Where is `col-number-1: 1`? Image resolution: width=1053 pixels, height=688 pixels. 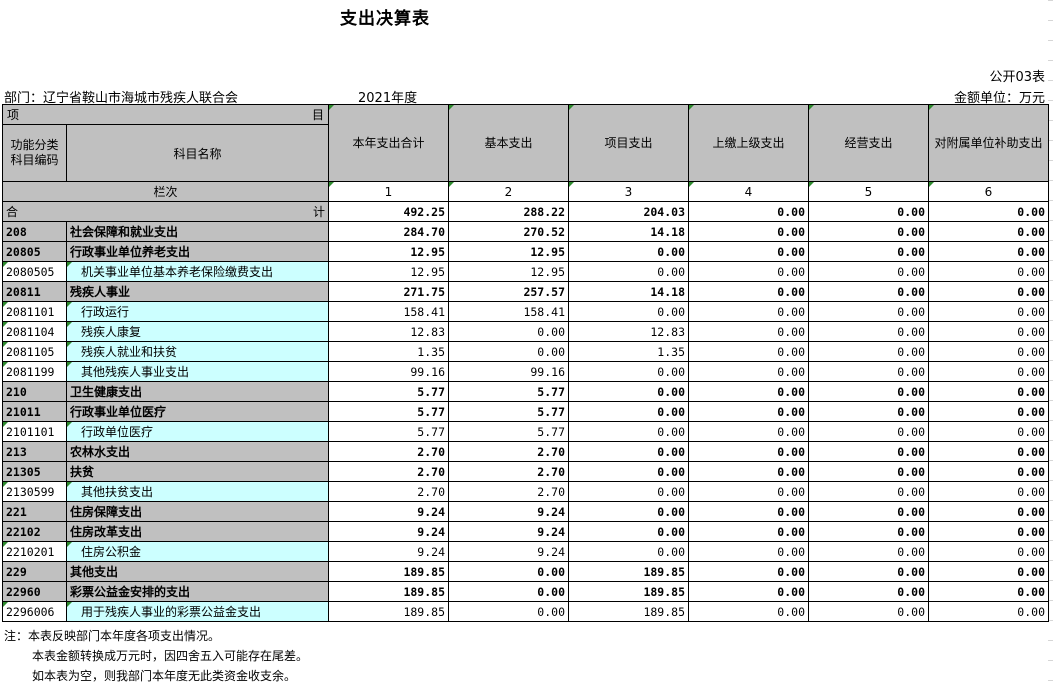 col-number-1: 1 is located at coordinates (388, 191).